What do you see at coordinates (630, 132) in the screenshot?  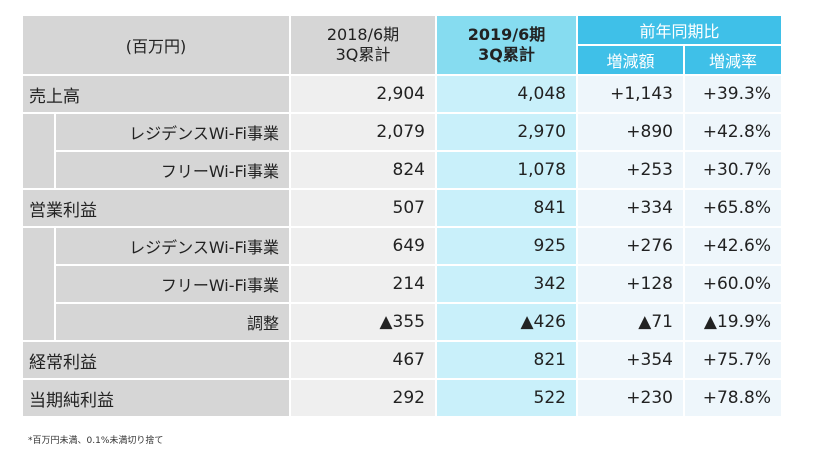 I see `yoy-amount: +890` at bounding box center [630, 132].